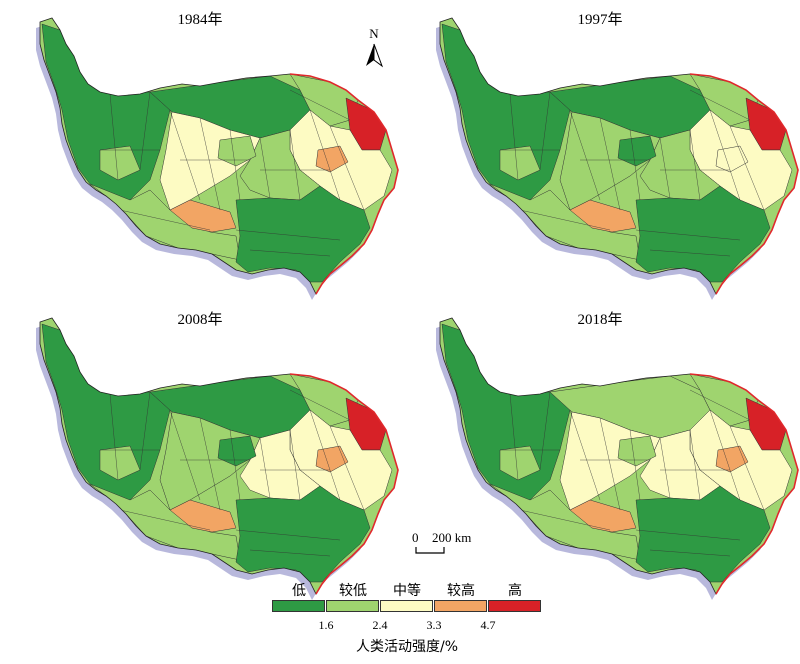 The width and height of the screenshot is (800, 664). What do you see at coordinates (600, 20) in the screenshot?
I see `panel-title-1997: 1997年` at bounding box center [600, 20].